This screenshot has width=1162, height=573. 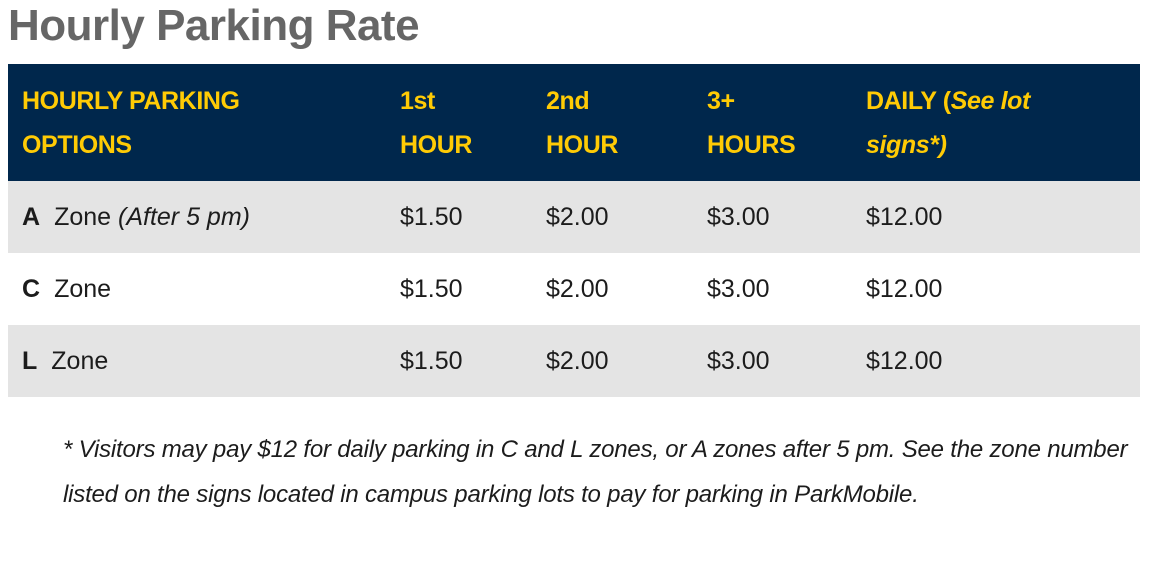 I want to click on header-second-hour: 2nd HOUR, so click(x=612, y=122).